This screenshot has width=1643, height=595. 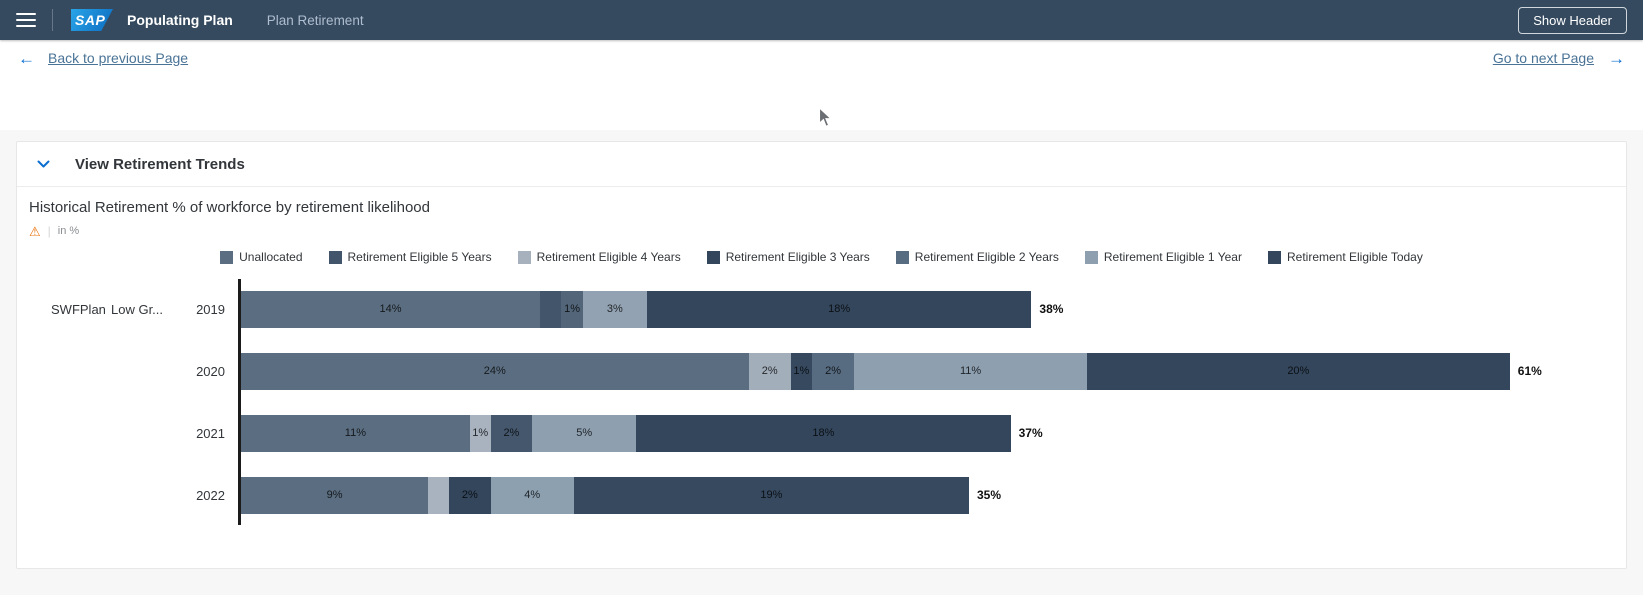 What do you see at coordinates (180, 20) in the screenshot?
I see `app-title: Populating Plan` at bounding box center [180, 20].